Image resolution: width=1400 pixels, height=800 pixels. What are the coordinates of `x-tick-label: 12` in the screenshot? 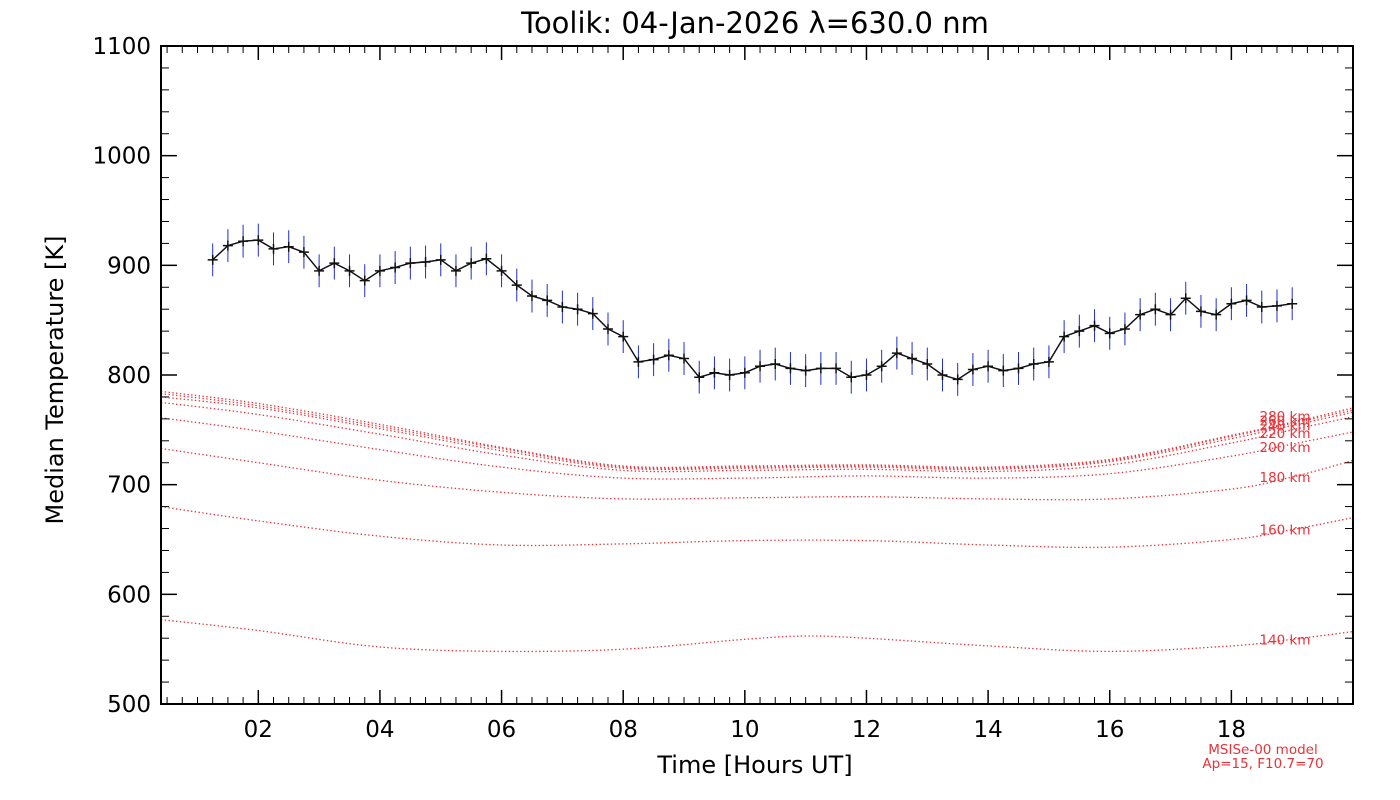 It's located at (866, 730).